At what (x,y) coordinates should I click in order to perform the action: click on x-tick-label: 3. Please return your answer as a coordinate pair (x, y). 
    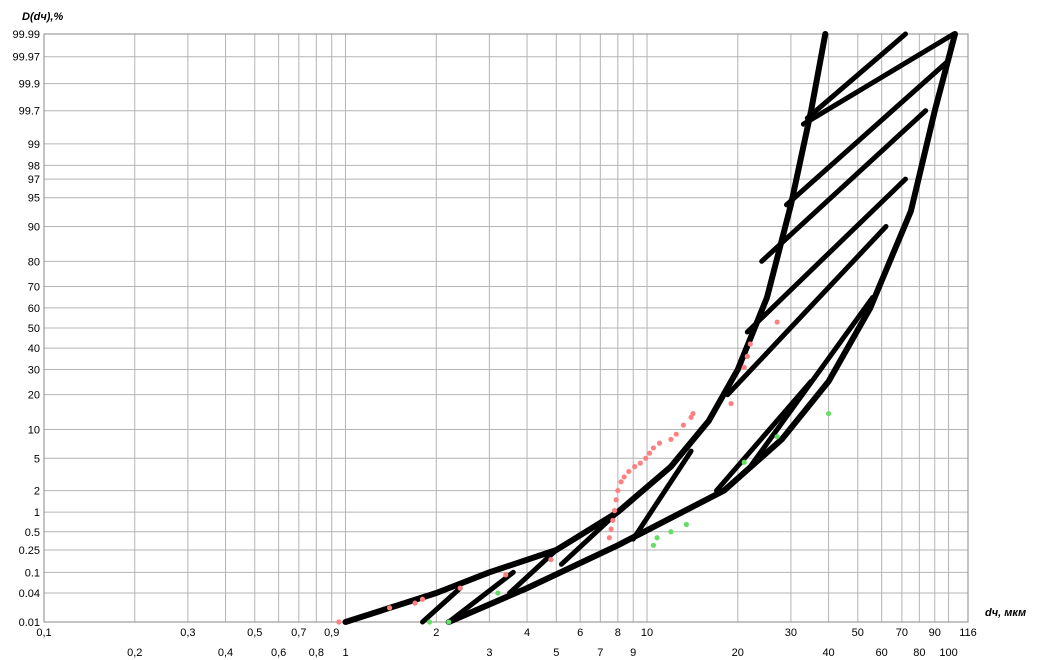
    Looking at the image, I should click on (489, 653).